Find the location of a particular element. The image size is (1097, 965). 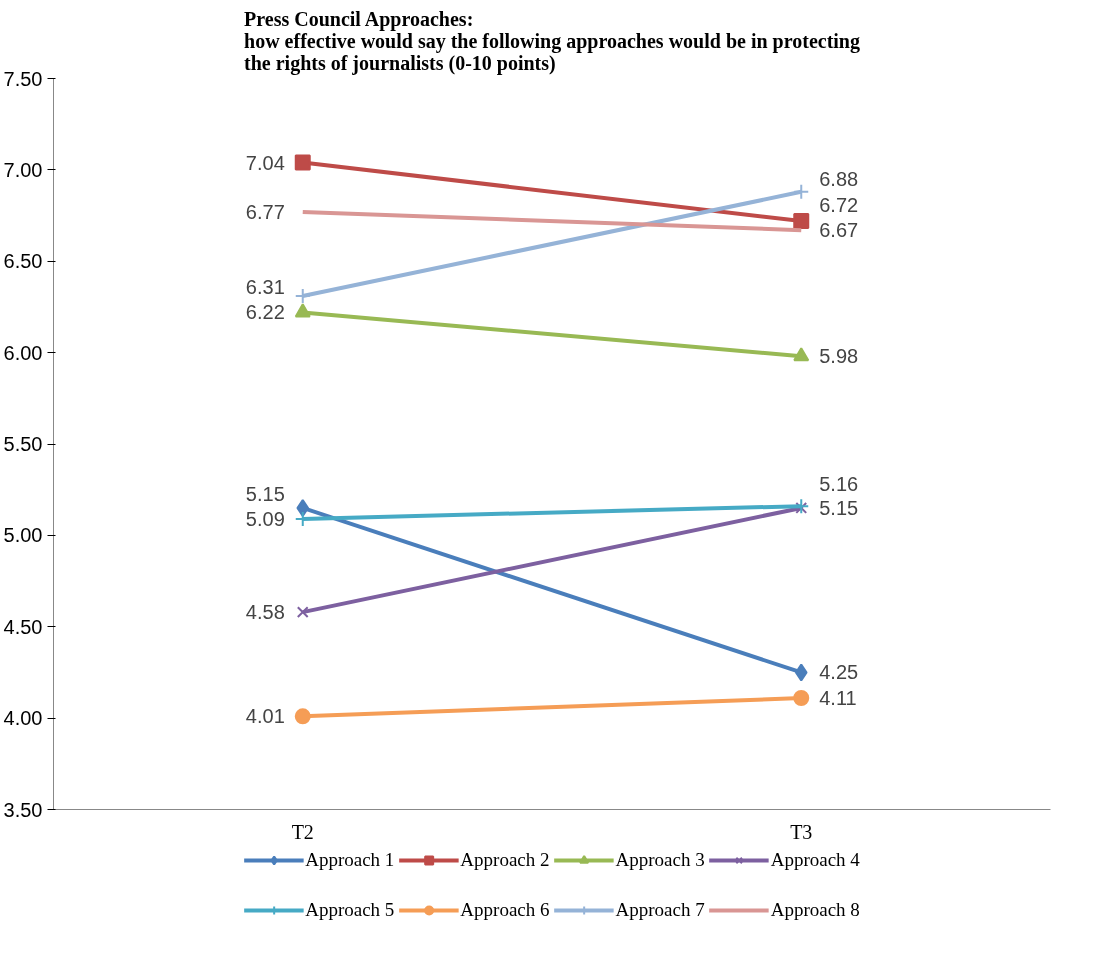

y-tick-label: 3.50 is located at coordinates (23, 809).